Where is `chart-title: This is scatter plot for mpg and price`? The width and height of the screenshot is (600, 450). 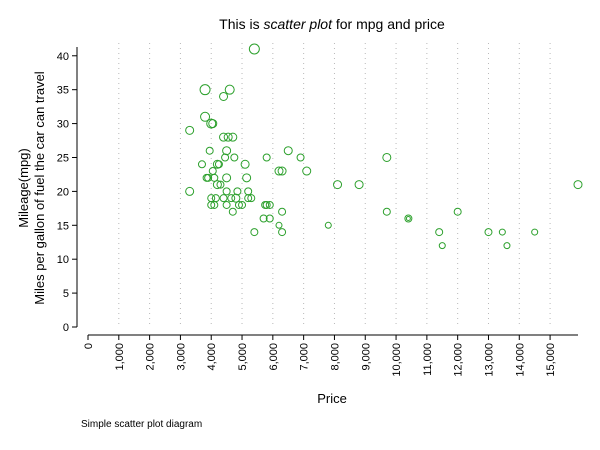 chart-title: This is scatter plot for mpg and price is located at coordinates (332, 24).